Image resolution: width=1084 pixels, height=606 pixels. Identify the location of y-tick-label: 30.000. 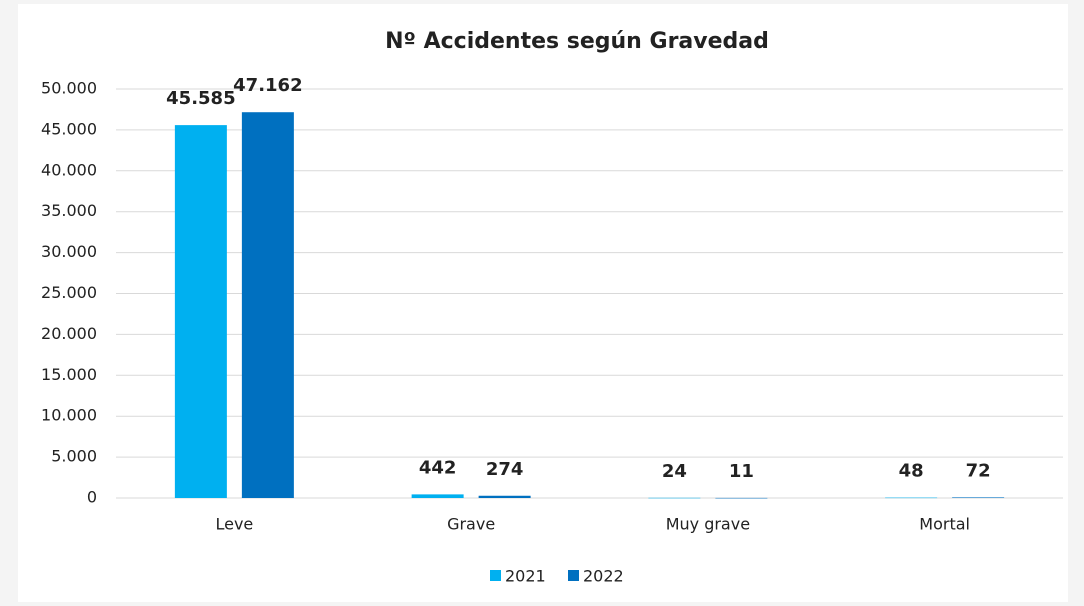
(69, 251).